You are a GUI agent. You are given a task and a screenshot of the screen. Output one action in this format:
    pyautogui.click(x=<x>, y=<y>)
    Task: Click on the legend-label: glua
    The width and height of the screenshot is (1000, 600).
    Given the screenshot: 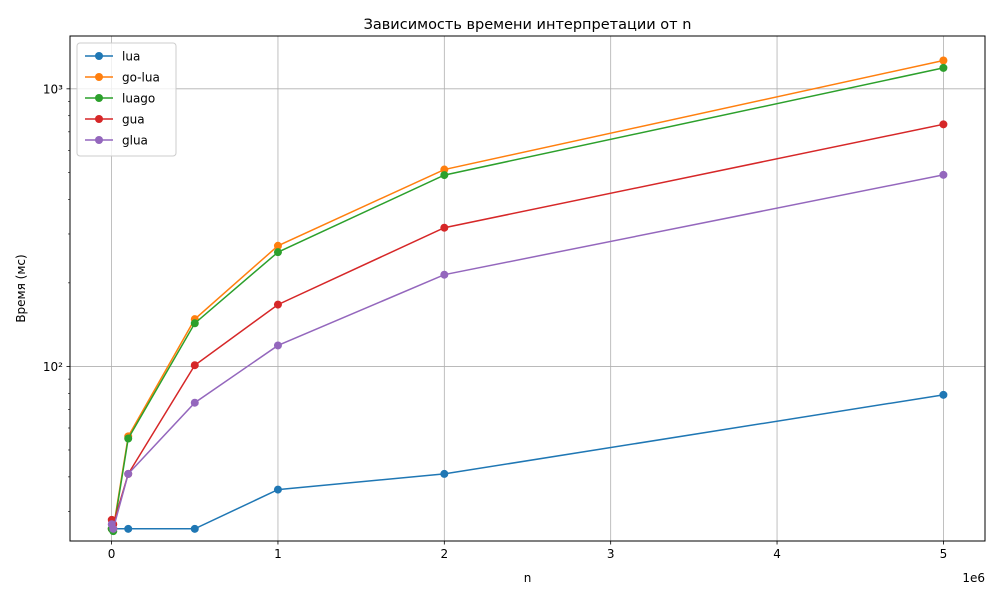 What is the action you would take?
    pyautogui.click(x=135, y=141)
    